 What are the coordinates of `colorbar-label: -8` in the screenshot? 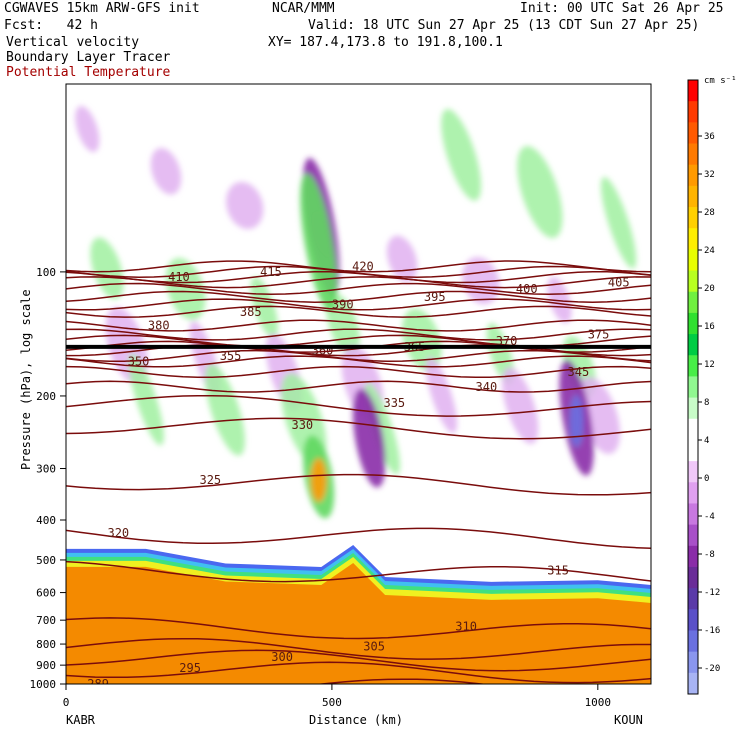 It's located at (709, 555).